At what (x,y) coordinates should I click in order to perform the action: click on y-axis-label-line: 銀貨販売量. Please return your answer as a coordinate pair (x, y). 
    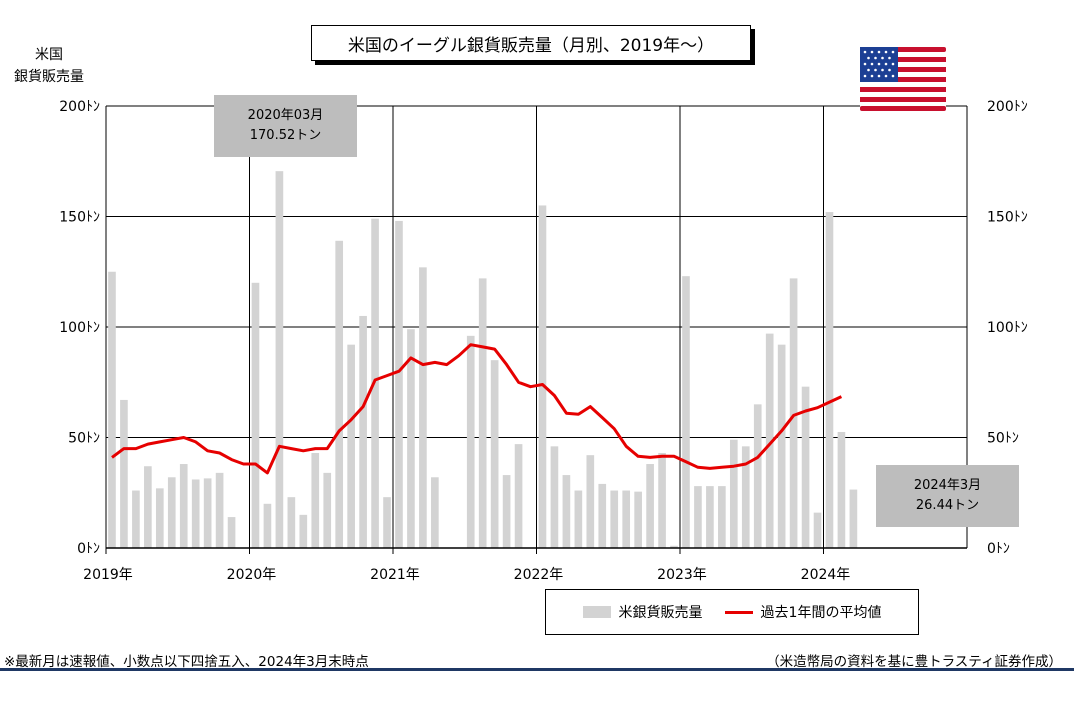
    Looking at the image, I should click on (49, 77).